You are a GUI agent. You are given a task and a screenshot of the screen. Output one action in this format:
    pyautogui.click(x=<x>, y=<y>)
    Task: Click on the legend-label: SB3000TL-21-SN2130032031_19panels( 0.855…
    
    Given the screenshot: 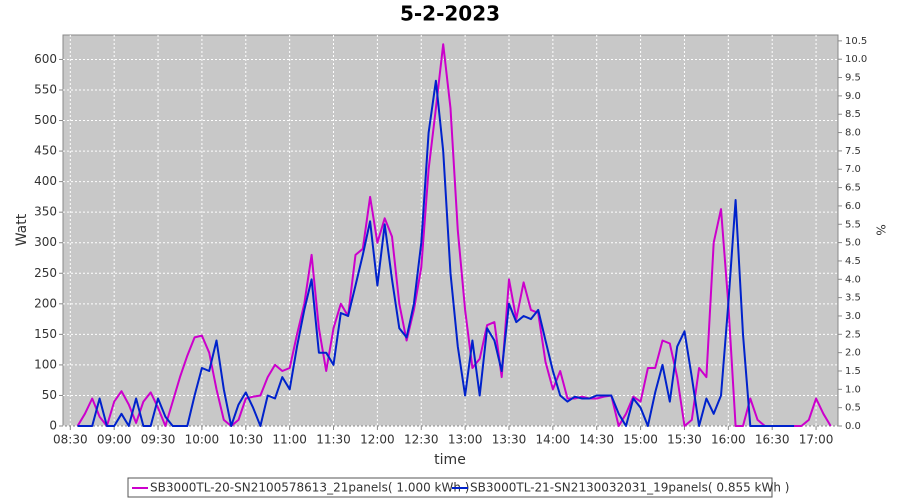 What is the action you would take?
    pyautogui.click(x=629, y=488)
    